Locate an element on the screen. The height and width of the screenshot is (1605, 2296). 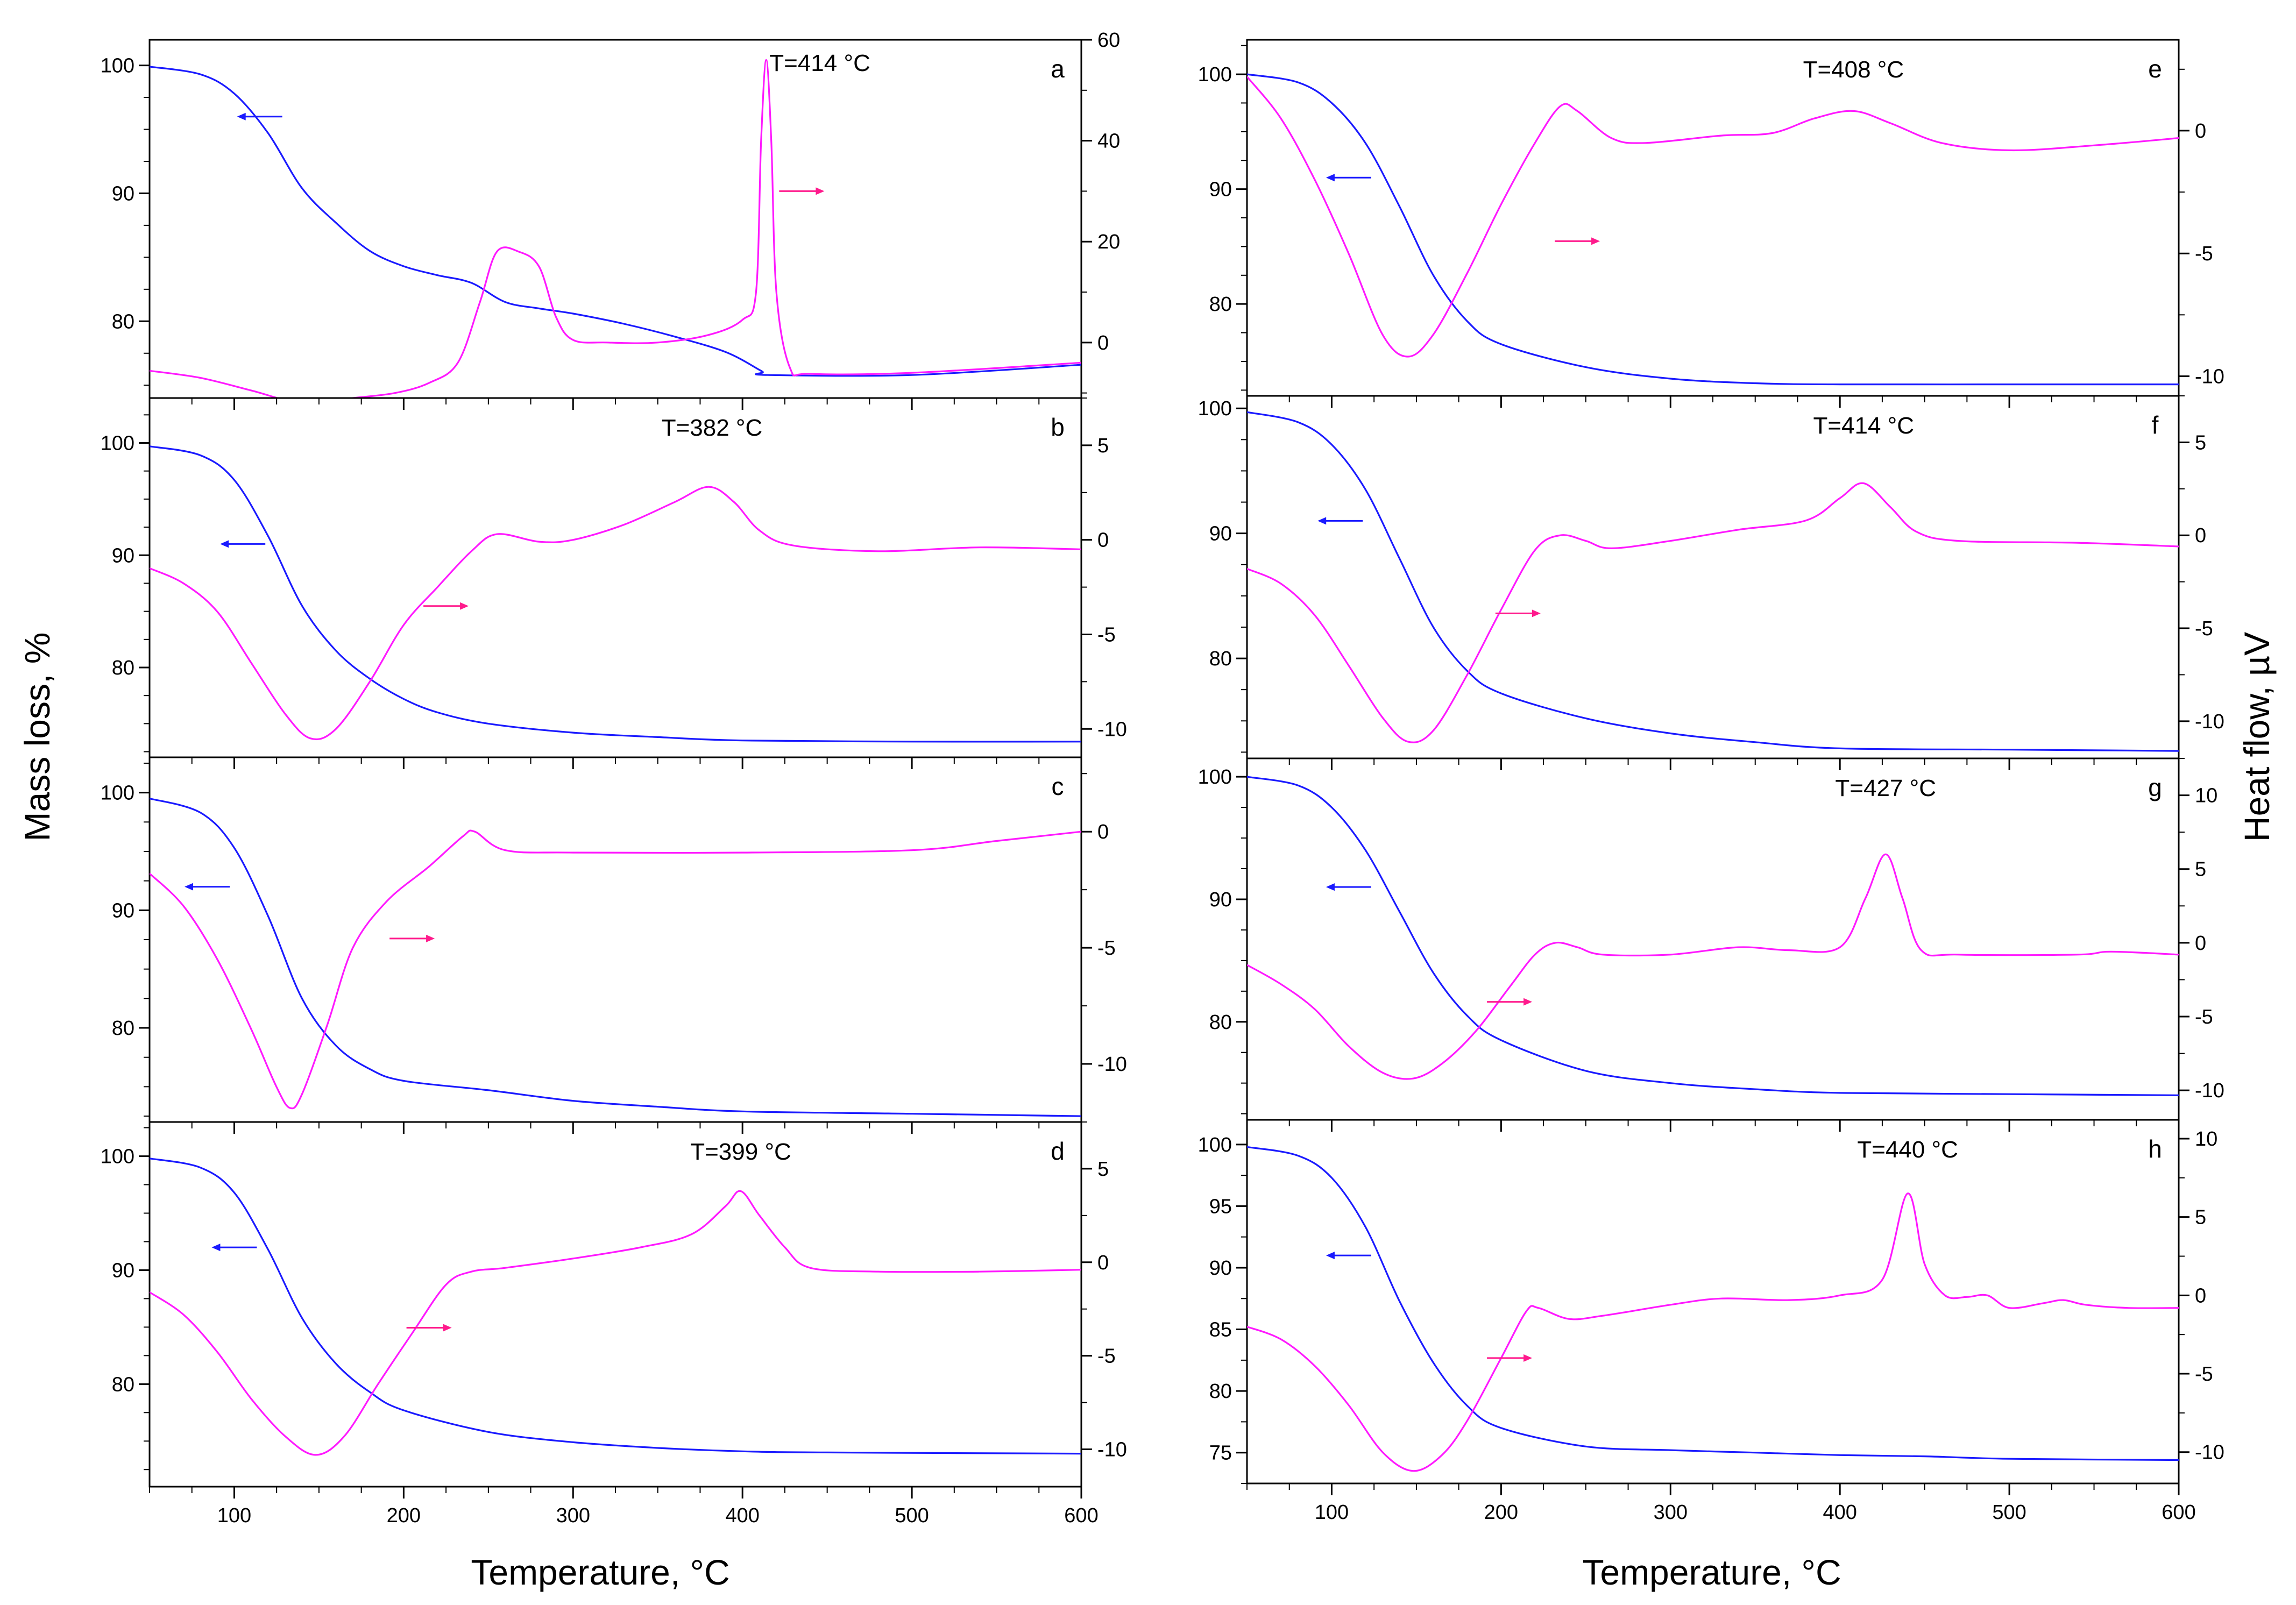
peak-annotation: T=382 °C is located at coordinates (712, 428).